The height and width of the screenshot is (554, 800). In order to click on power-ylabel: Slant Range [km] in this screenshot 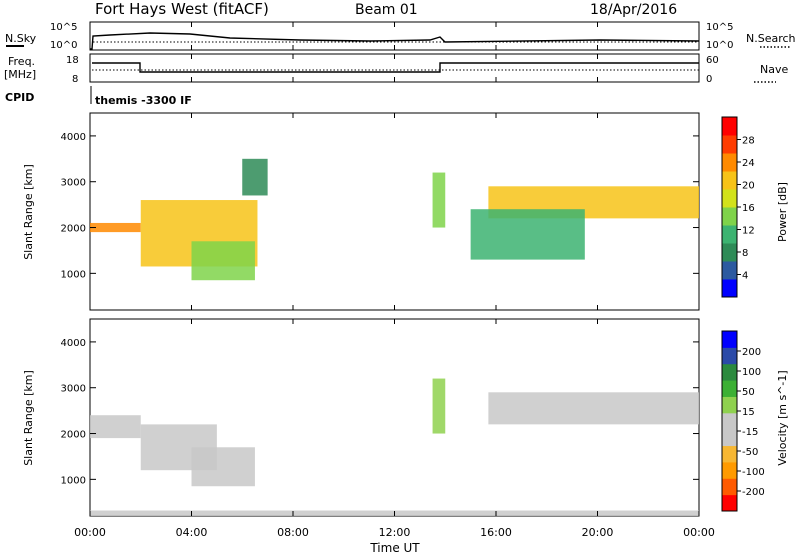, I will do `click(28, 212)`.